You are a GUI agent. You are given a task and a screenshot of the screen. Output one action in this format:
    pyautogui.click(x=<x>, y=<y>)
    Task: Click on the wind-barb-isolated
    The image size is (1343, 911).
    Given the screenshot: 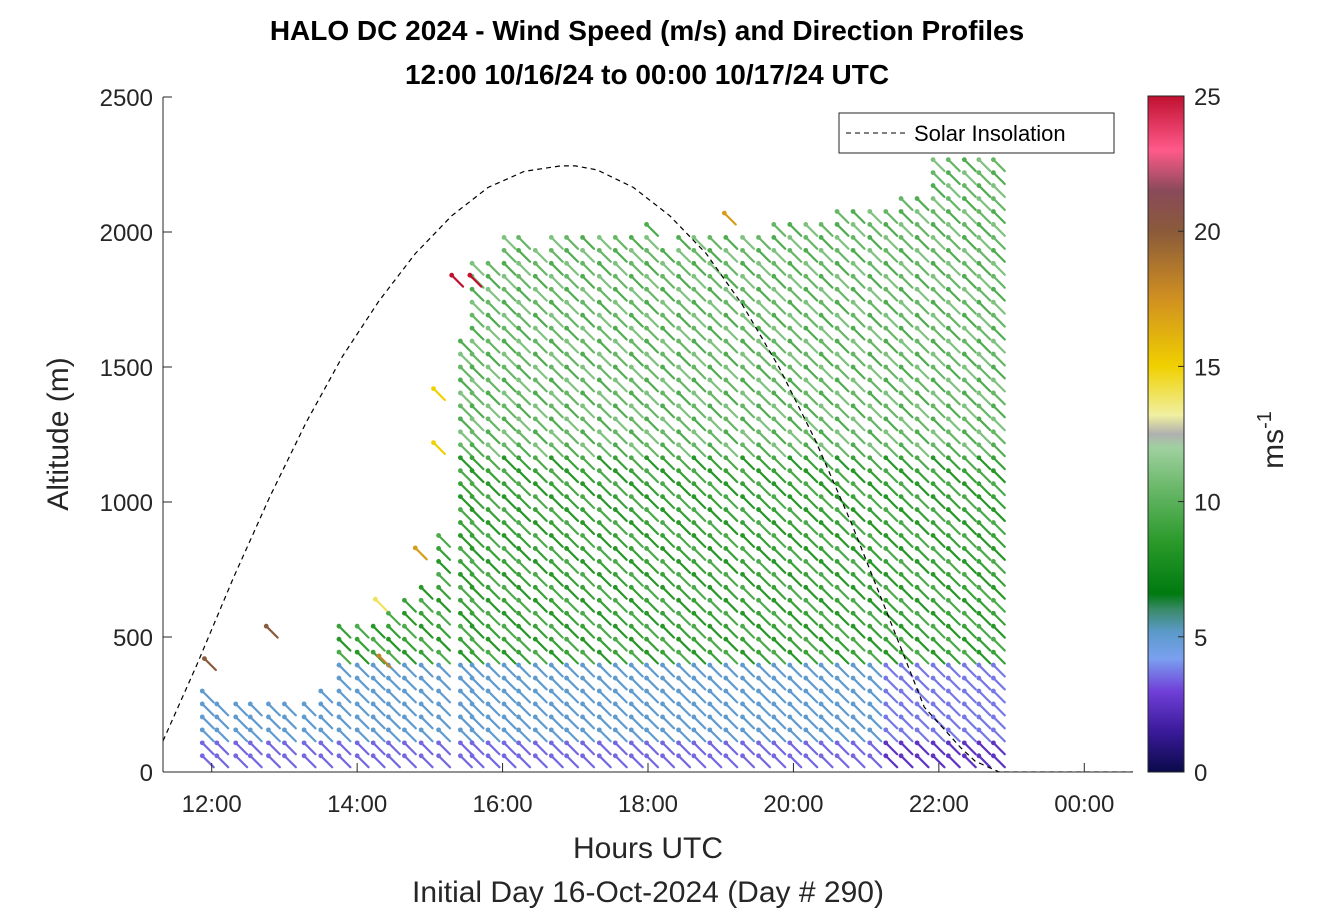 What is the action you would take?
    pyautogui.click(x=380, y=604)
    